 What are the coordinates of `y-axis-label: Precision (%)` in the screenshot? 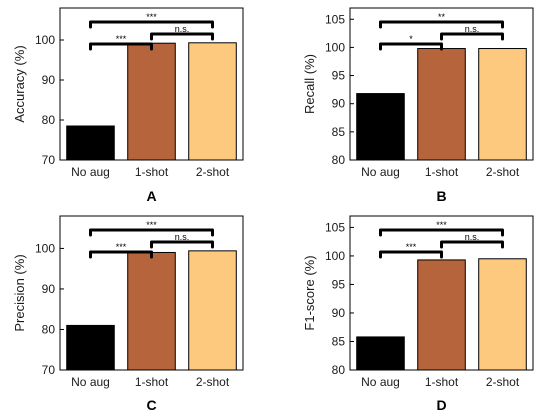 It's located at (19, 292).